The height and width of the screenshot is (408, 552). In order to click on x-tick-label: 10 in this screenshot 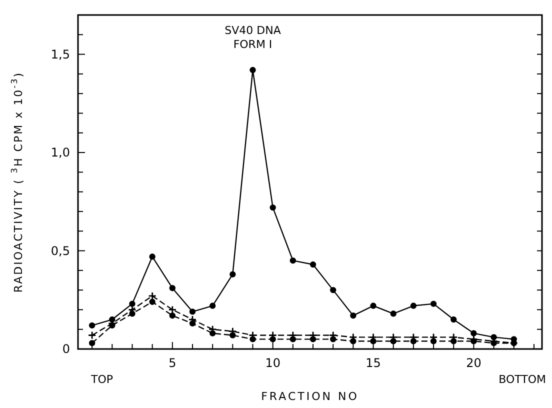, I will do `click(272, 363)`.